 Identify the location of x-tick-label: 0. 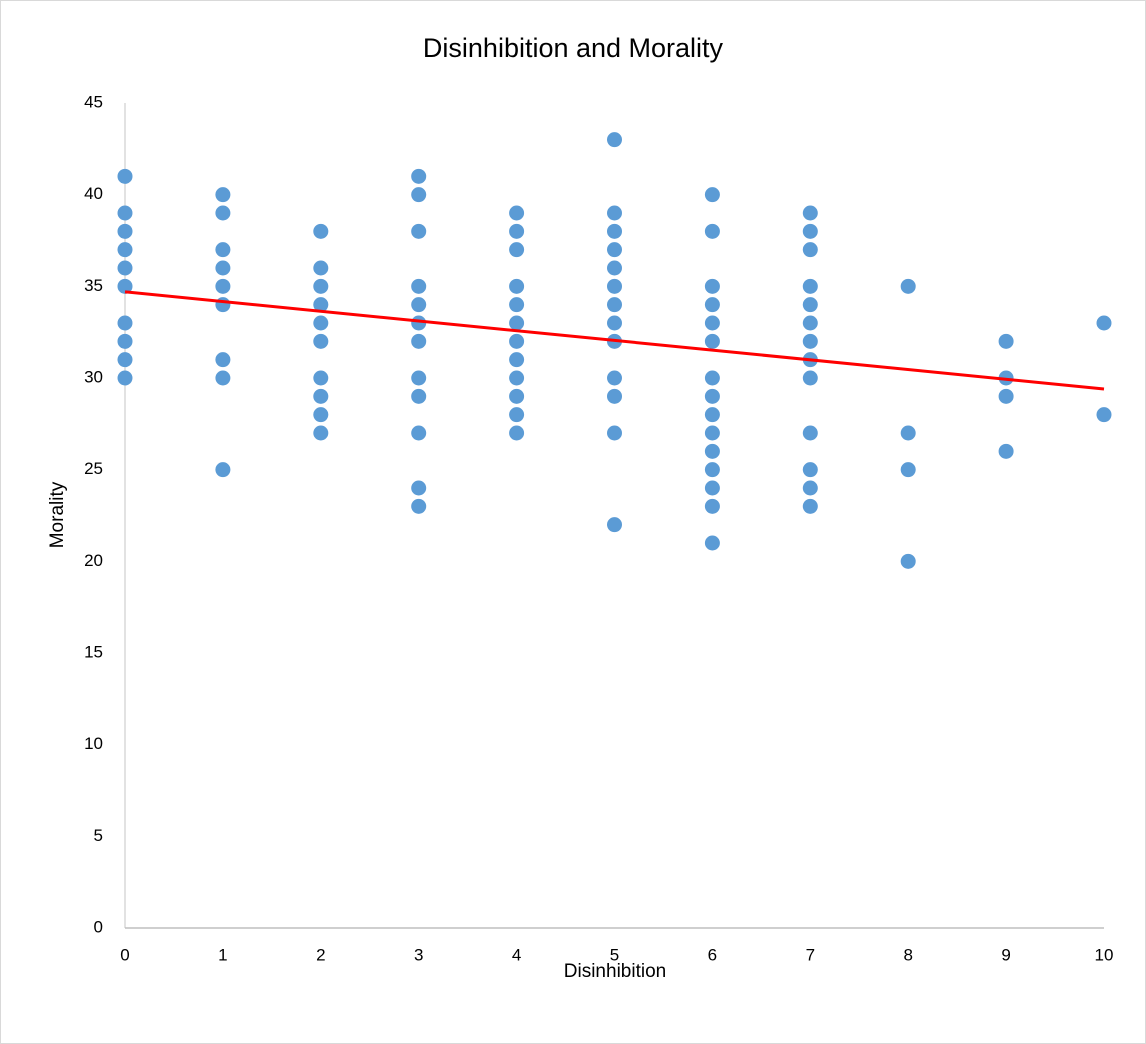
(124, 954).